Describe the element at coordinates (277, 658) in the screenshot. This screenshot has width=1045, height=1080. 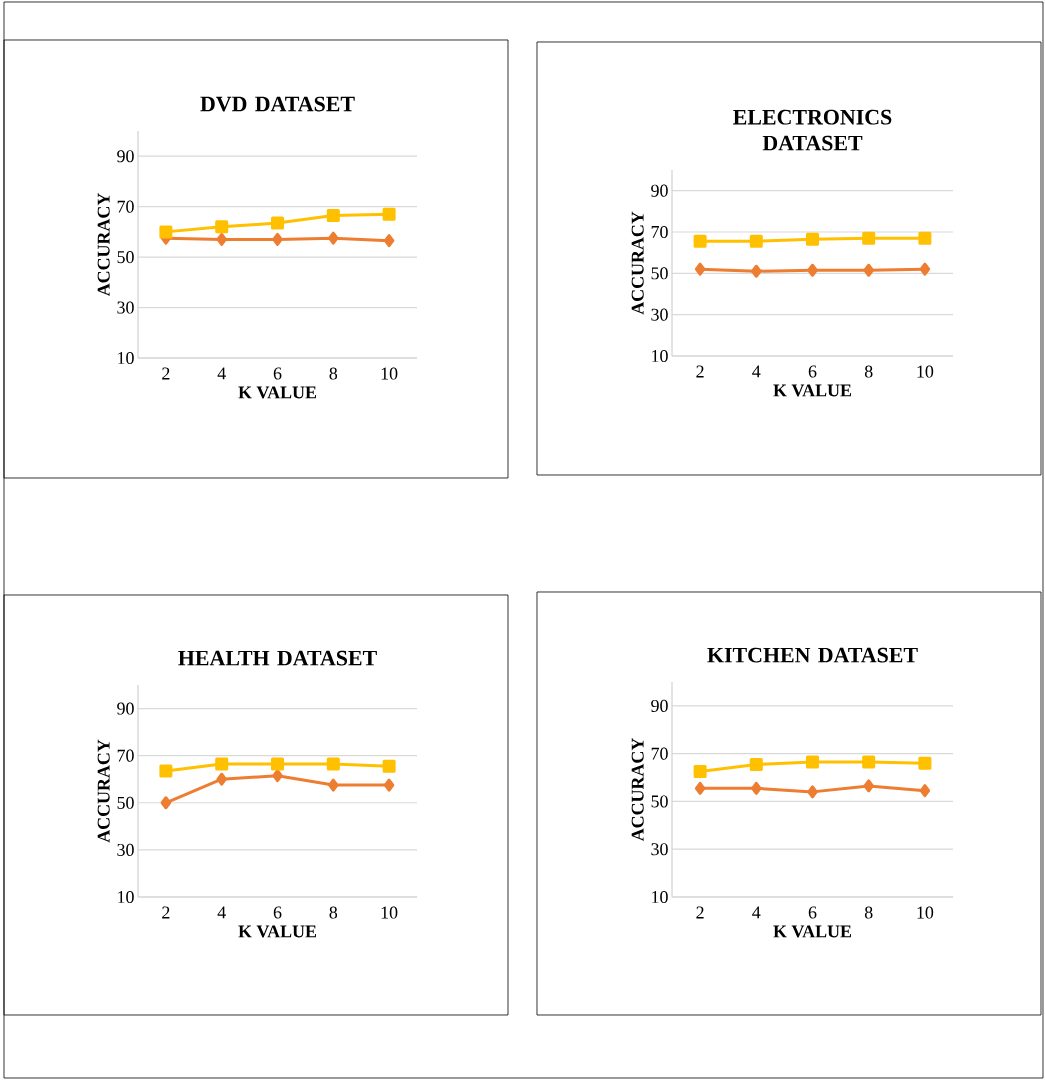
I see `chart-title: HEALTH DATASET` at that location.